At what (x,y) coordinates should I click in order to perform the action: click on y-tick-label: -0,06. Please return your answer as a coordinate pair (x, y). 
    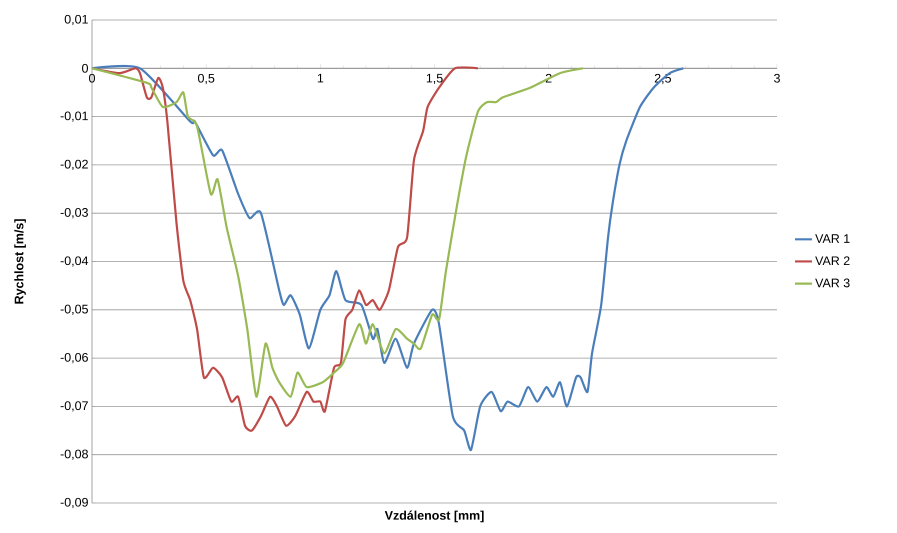
    Looking at the image, I should click on (74, 358).